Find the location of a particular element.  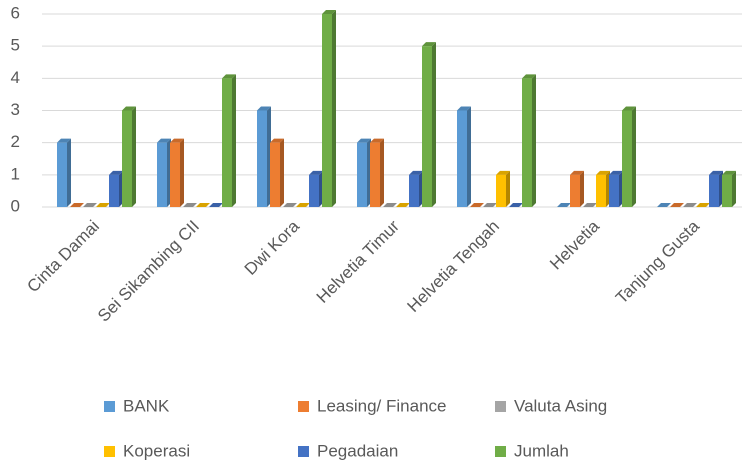

legend-label: BANK is located at coordinates (146, 405).